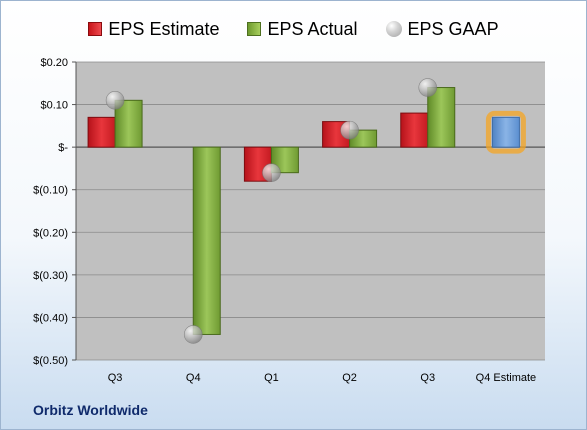 Image resolution: width=587 pixels, height=430 pixels. What do you see at coordinates (50, 233) in the screenshot?
I see `y-tick-label: $(0.20)` at bounding box center [50, 233].